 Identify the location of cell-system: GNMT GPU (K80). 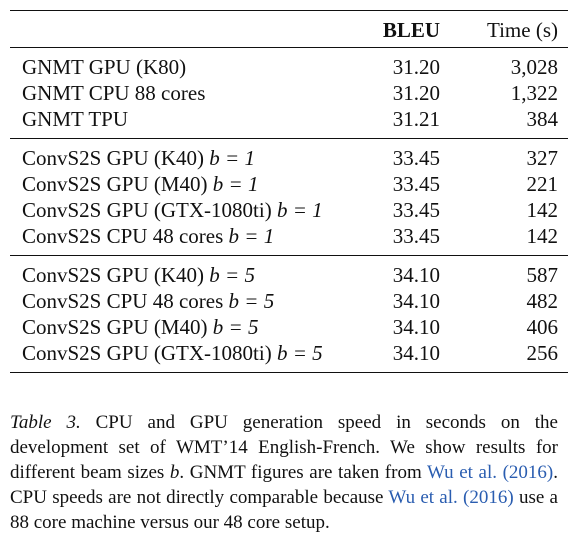
(177, 64).